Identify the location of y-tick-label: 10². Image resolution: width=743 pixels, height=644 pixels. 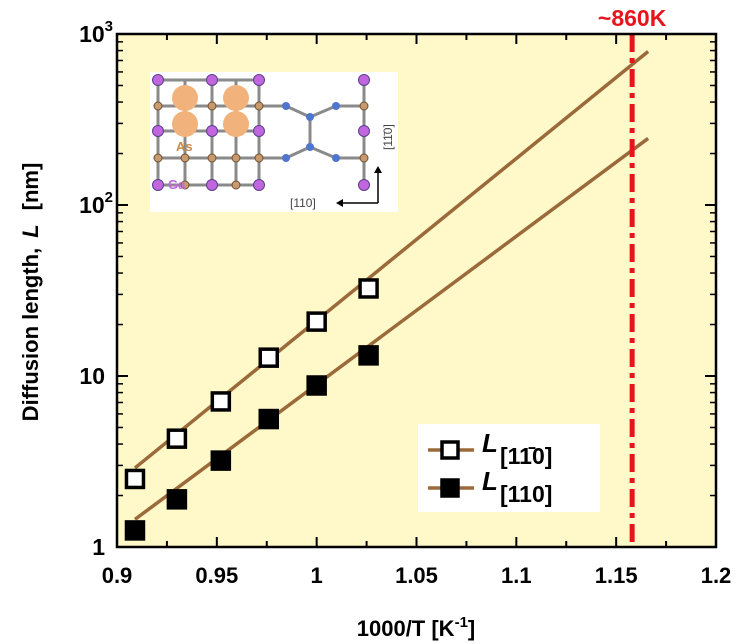
(96, 203).